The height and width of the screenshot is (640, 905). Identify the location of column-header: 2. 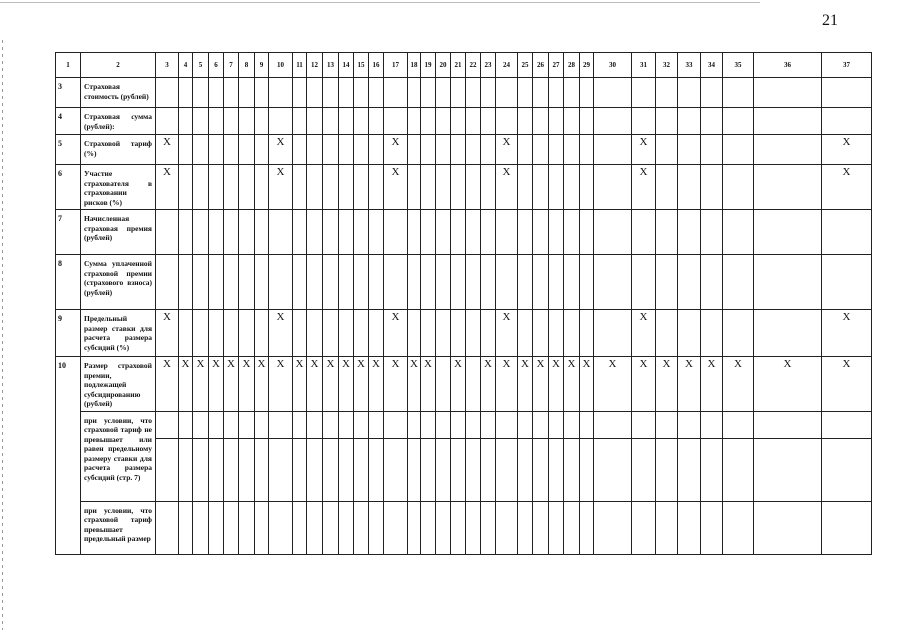
(118, 65).